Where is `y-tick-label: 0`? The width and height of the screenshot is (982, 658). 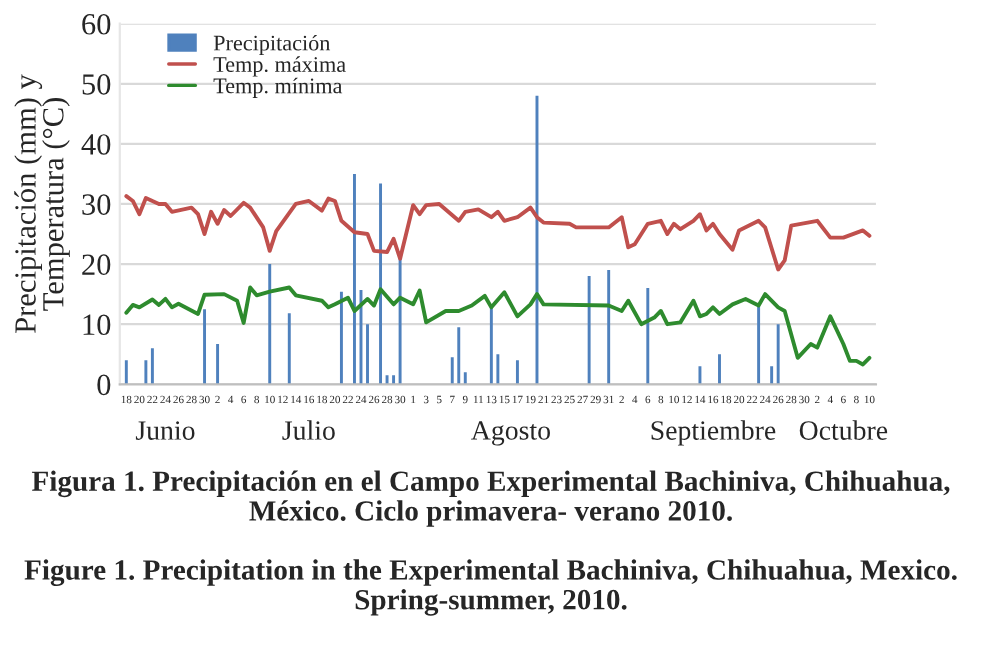
y-tick-label: 0 is located at coordinates (104, 385).